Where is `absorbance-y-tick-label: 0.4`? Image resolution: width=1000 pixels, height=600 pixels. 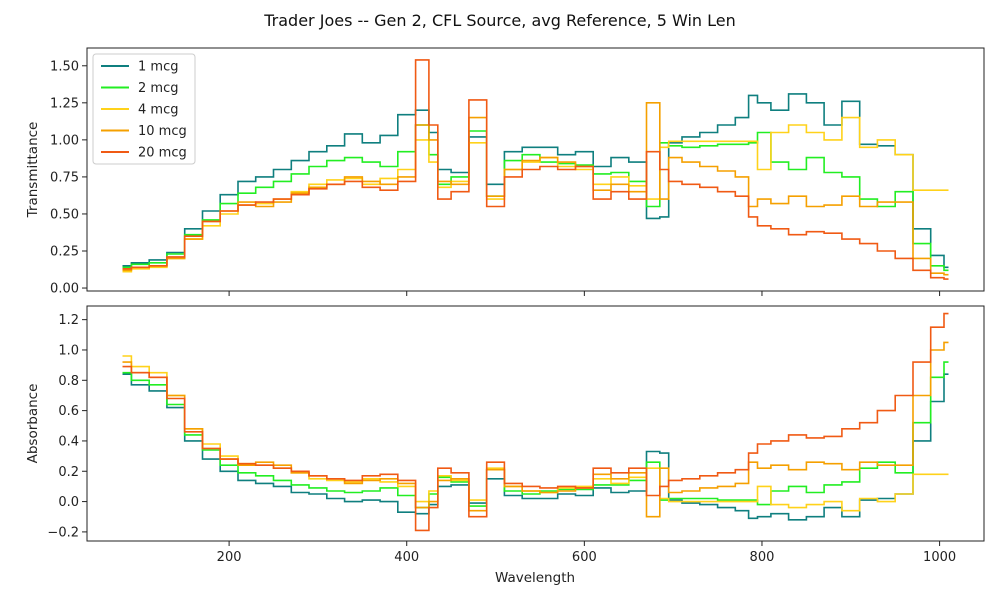 absorbance-y-tick-label: 0.4 is located at coordinates (68, 441).